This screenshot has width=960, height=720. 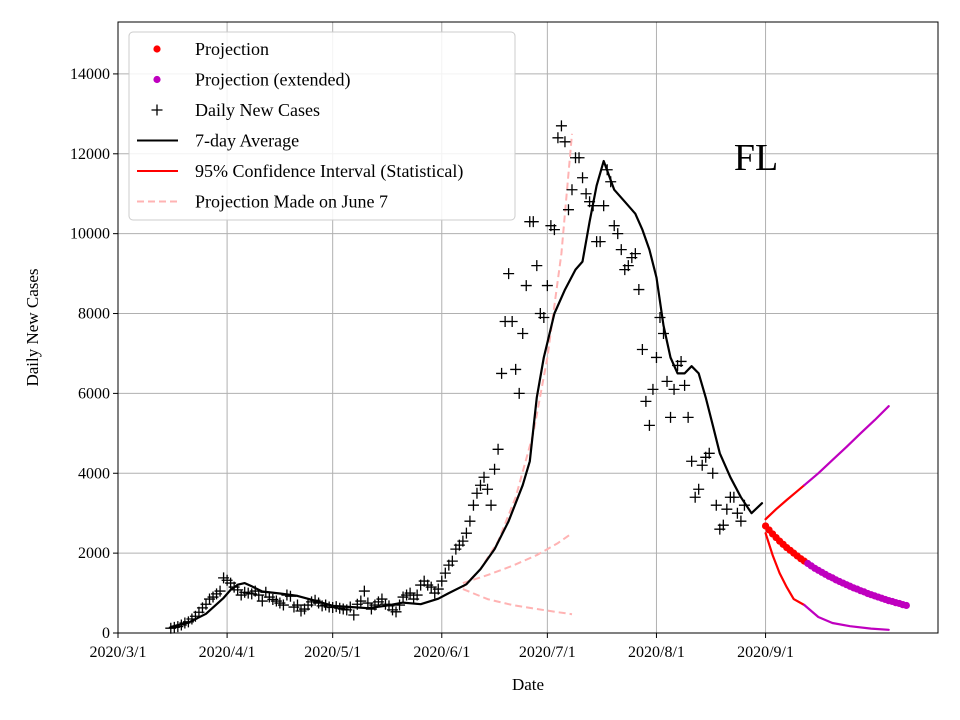 I want to click on 95-confidence-interval-lower-extended-line, so click(x=846, y=617).